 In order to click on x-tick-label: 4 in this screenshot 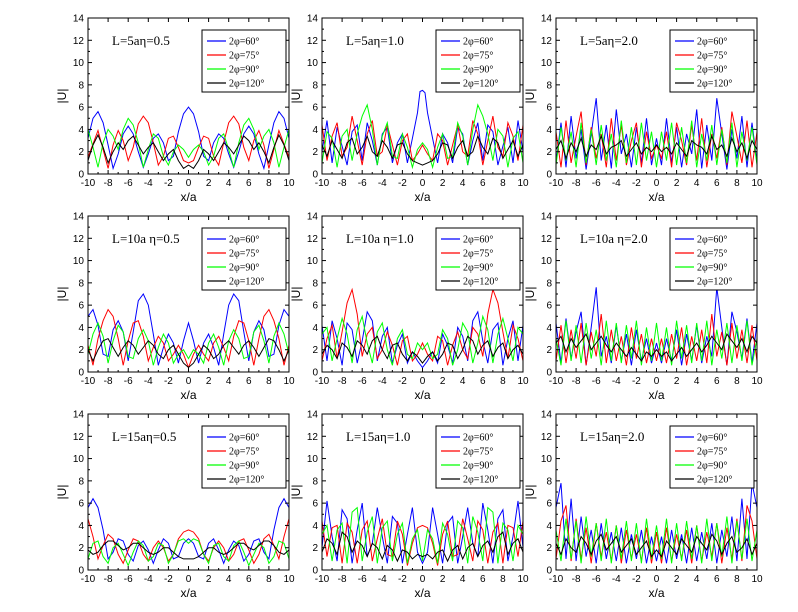, I will do `click(229, 183)`.